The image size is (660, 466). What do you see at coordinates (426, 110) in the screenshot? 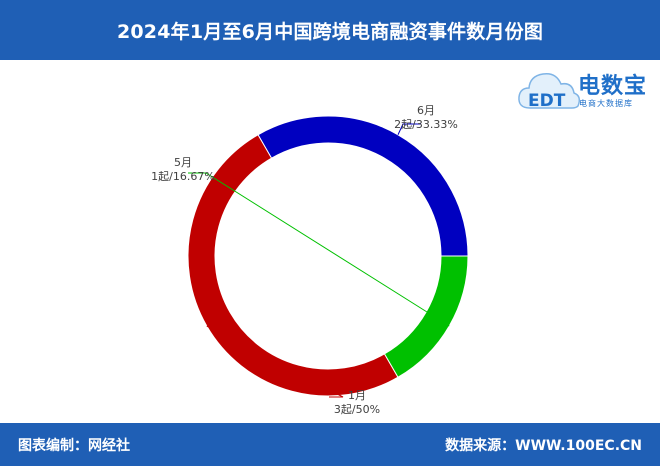
I see `slice-label-month-0: 6月` at bounding box center [426, 110].